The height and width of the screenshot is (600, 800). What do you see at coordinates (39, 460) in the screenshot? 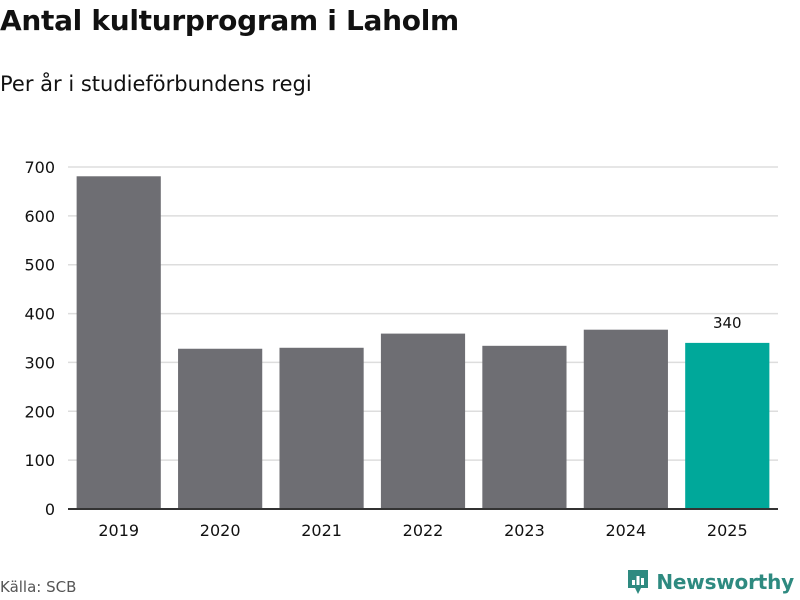
I see `y-tick-label: 100` at bounding box center [39, 460].